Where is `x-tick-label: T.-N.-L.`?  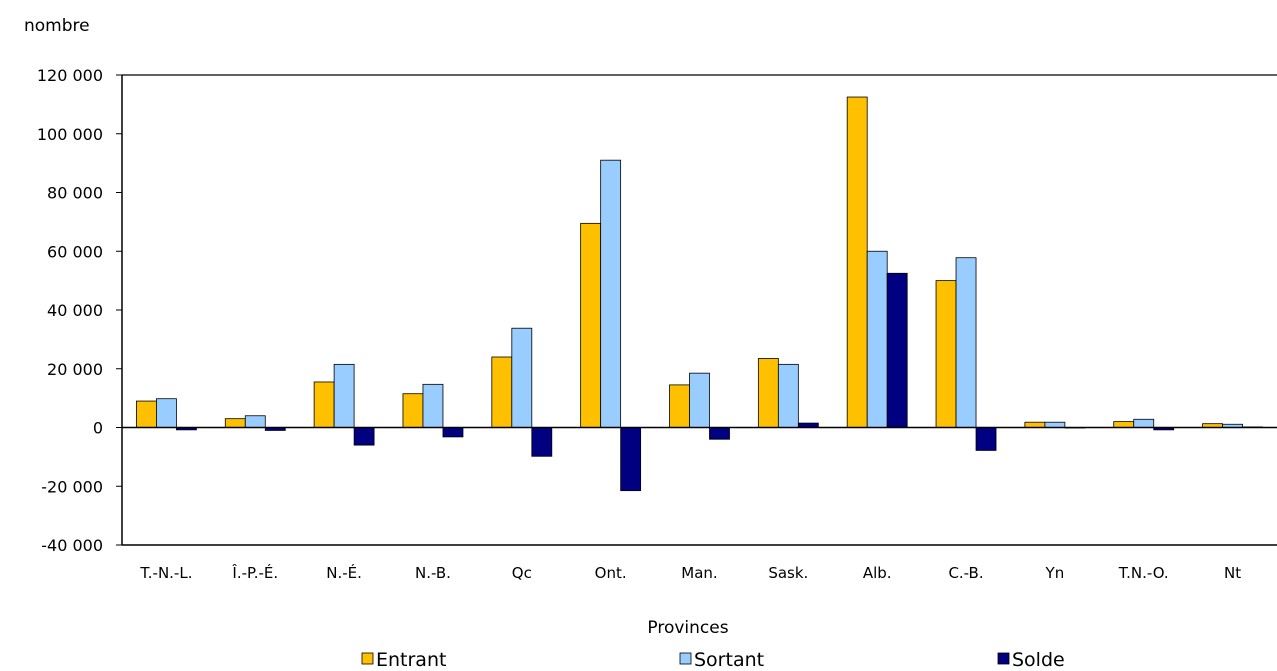
x-tick-label: T.-N.-L. is located at coordinates (165, 573).